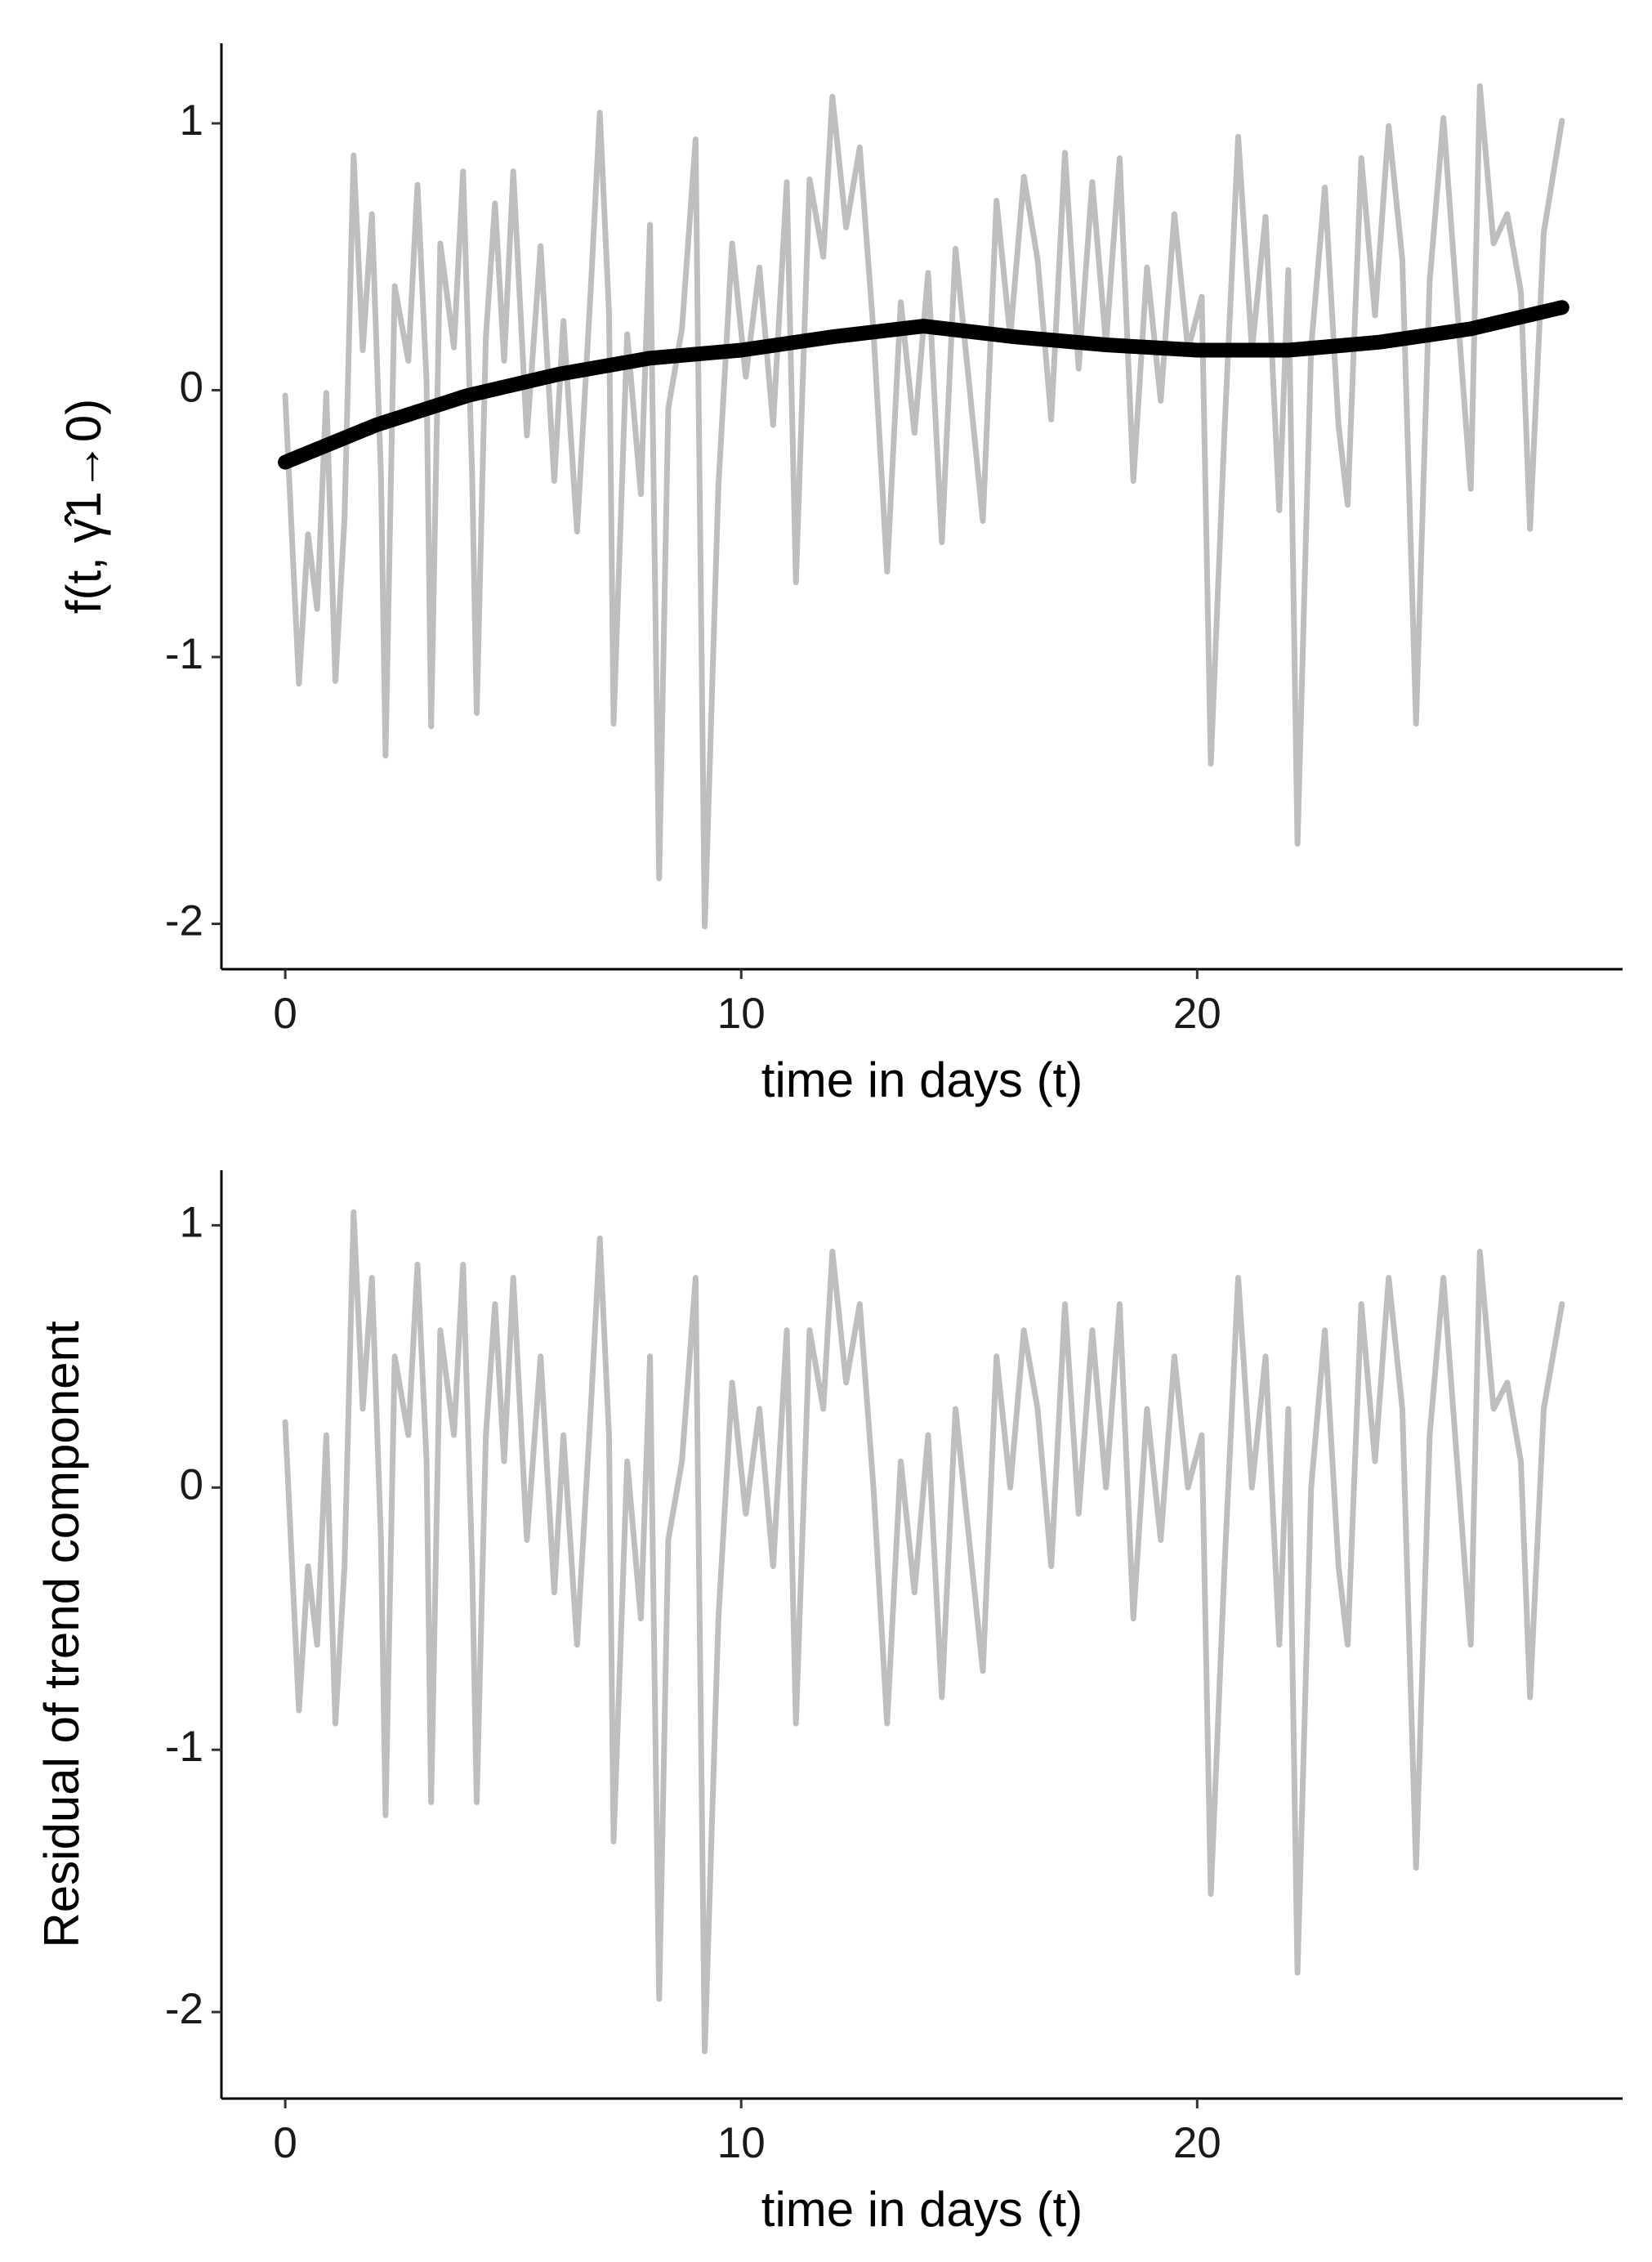  I want to click on trend-line, so click(923, 385).